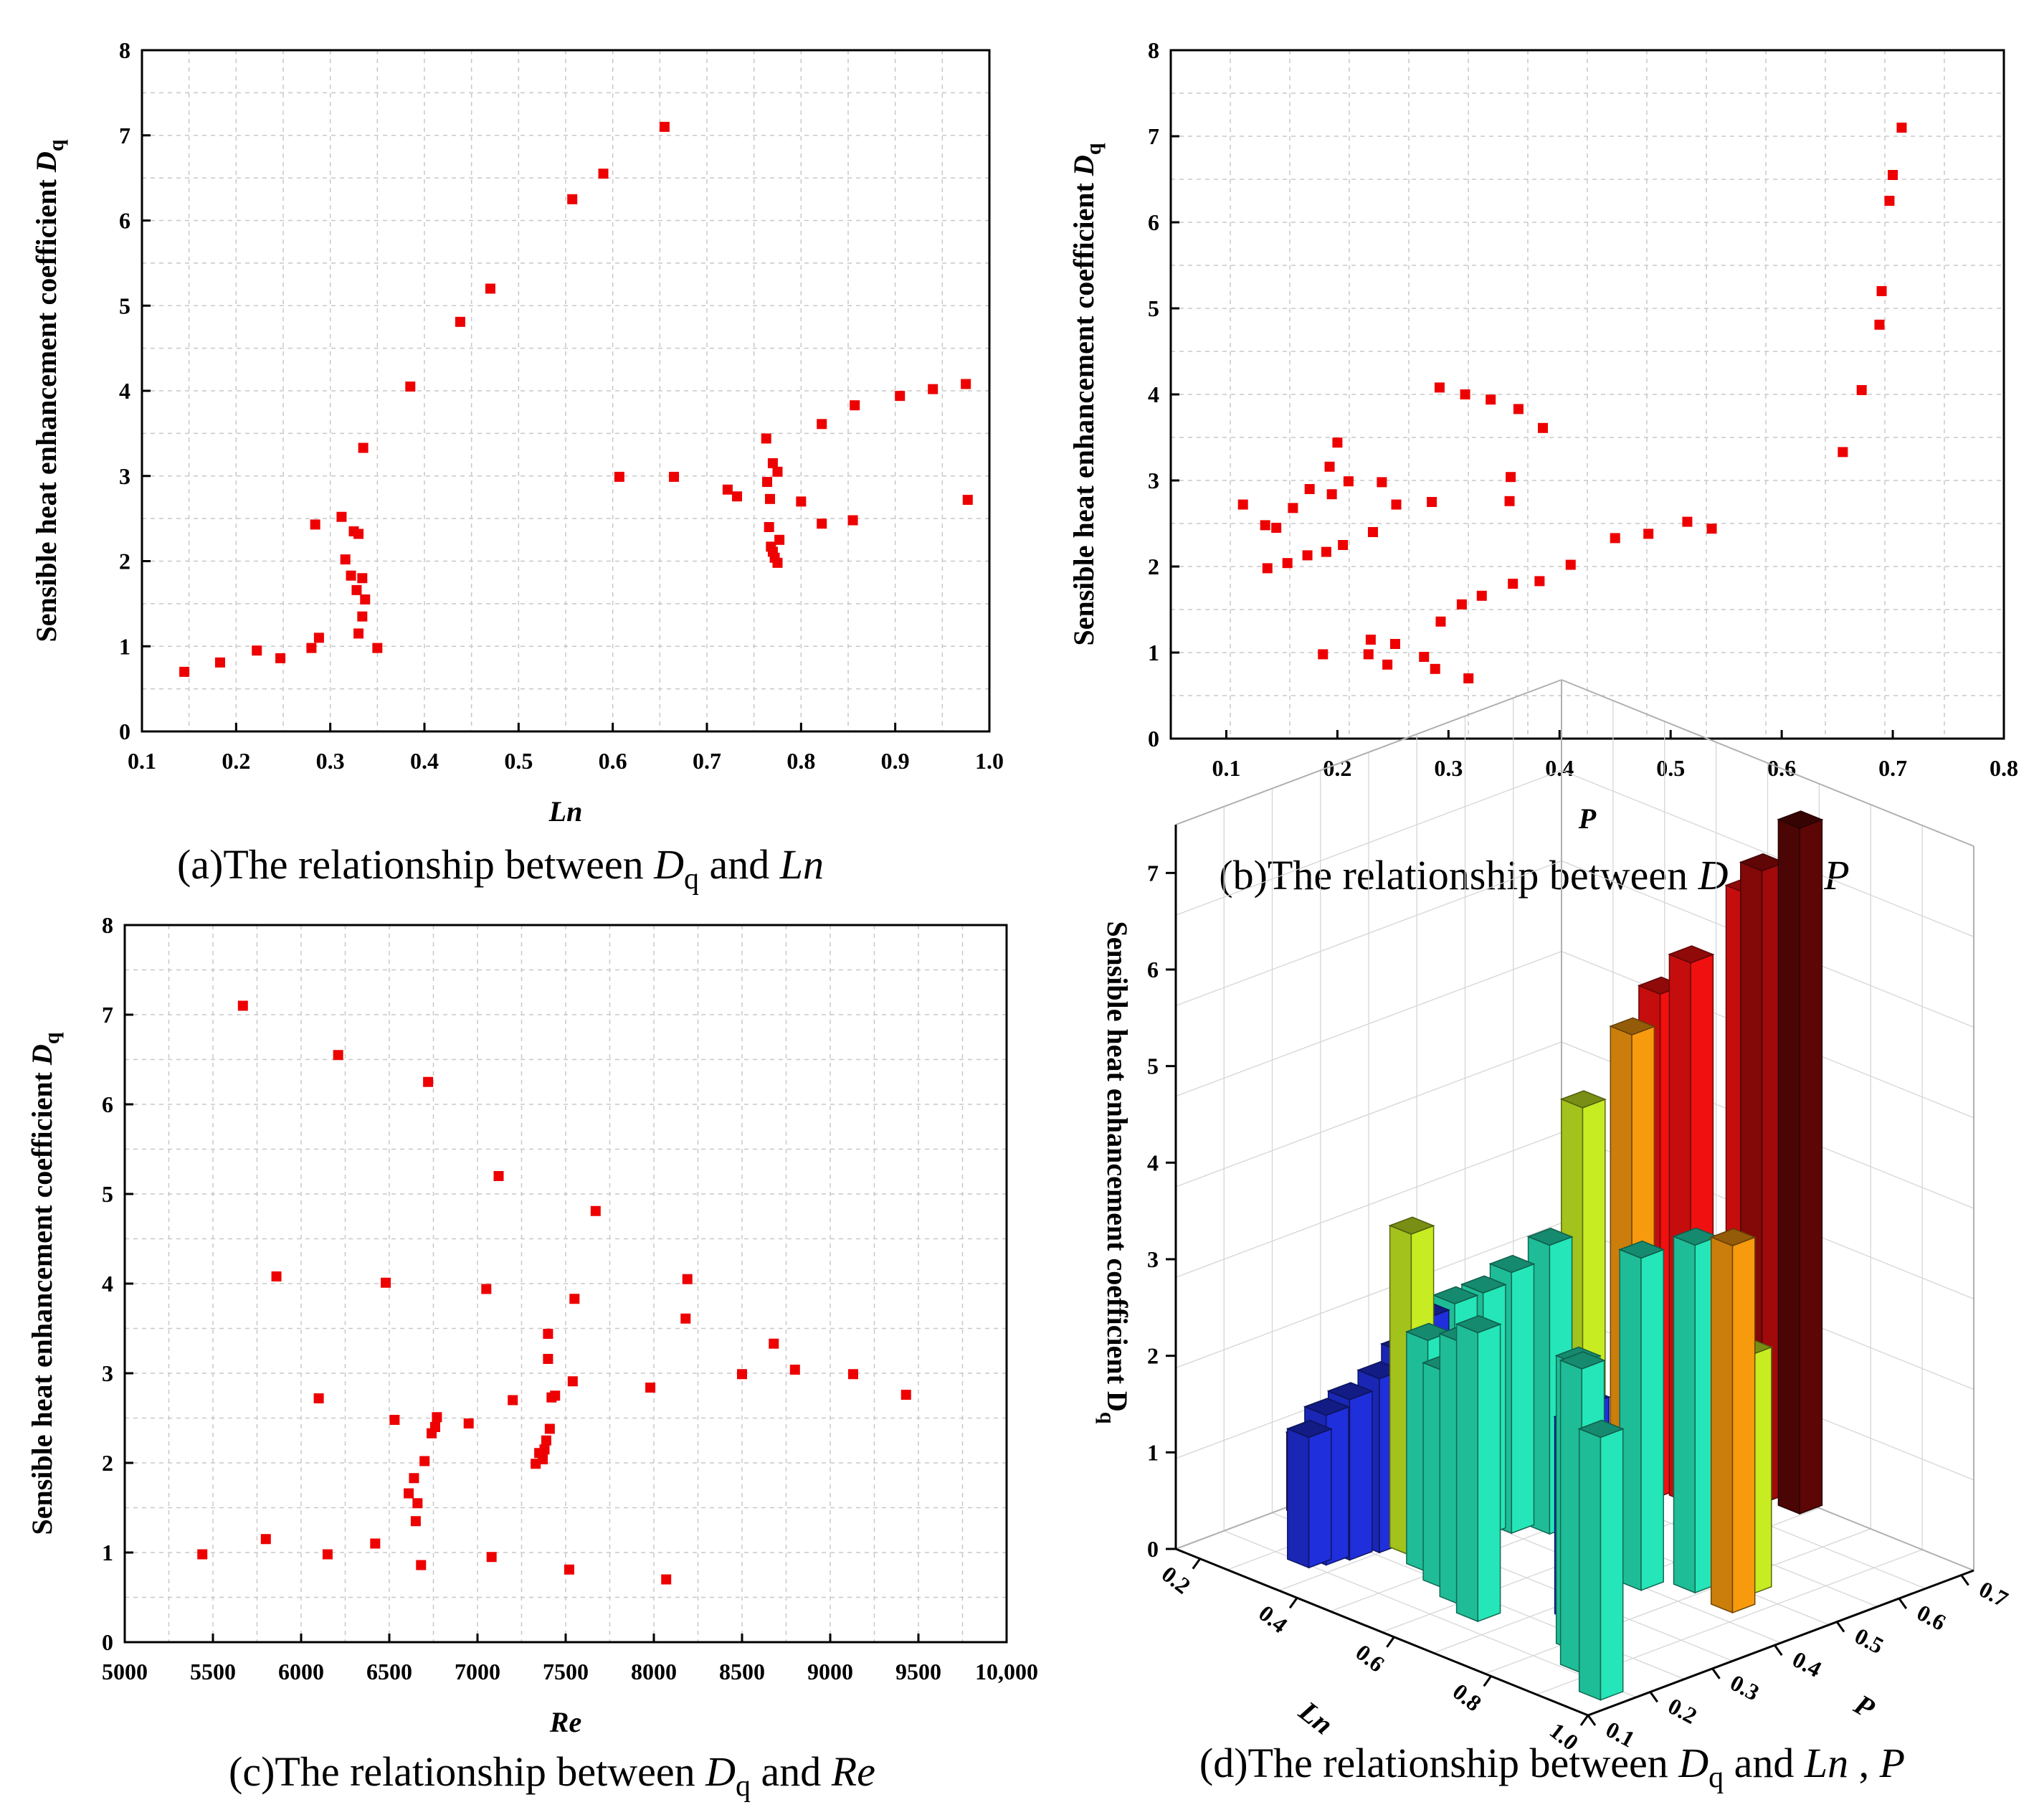  Describe the element at coordinates (1467, 1697) in the screenshot. I see `ln-tick-label: 0.8` at that location.